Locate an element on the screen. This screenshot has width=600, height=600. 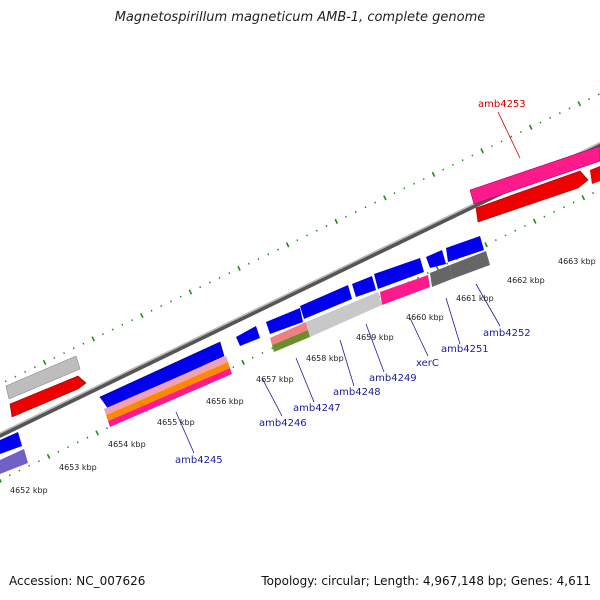
kbp-label: 4652 kbp is located at coordinates (29, 490).